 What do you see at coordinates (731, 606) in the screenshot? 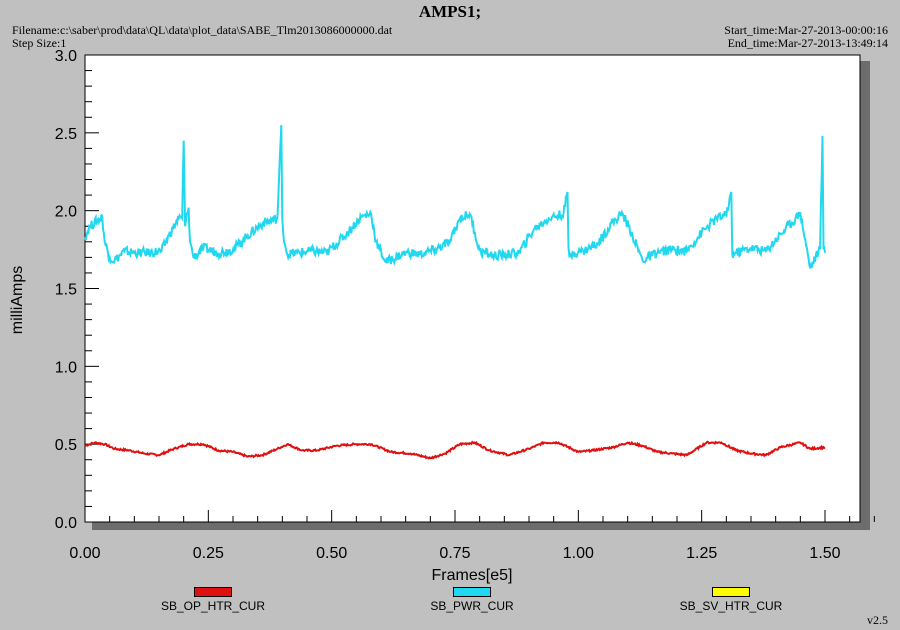
I see `legend-label-sv-htr: SB_SV_HTR_CUR` at bounding box center [731, 606].